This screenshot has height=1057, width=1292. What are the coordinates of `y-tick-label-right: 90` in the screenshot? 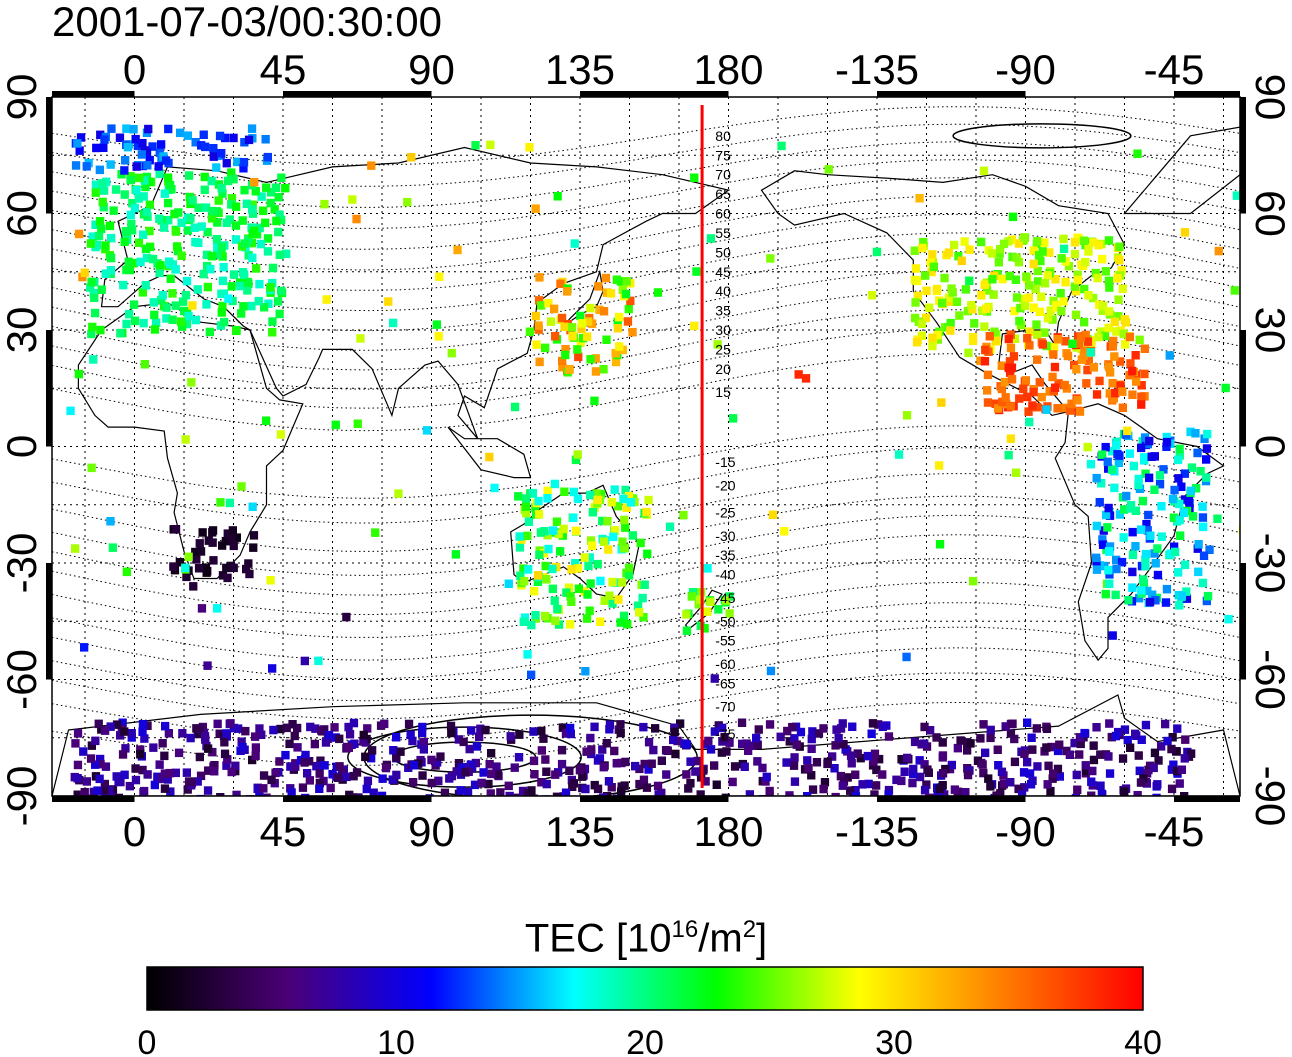 It's located at (1269, 97).